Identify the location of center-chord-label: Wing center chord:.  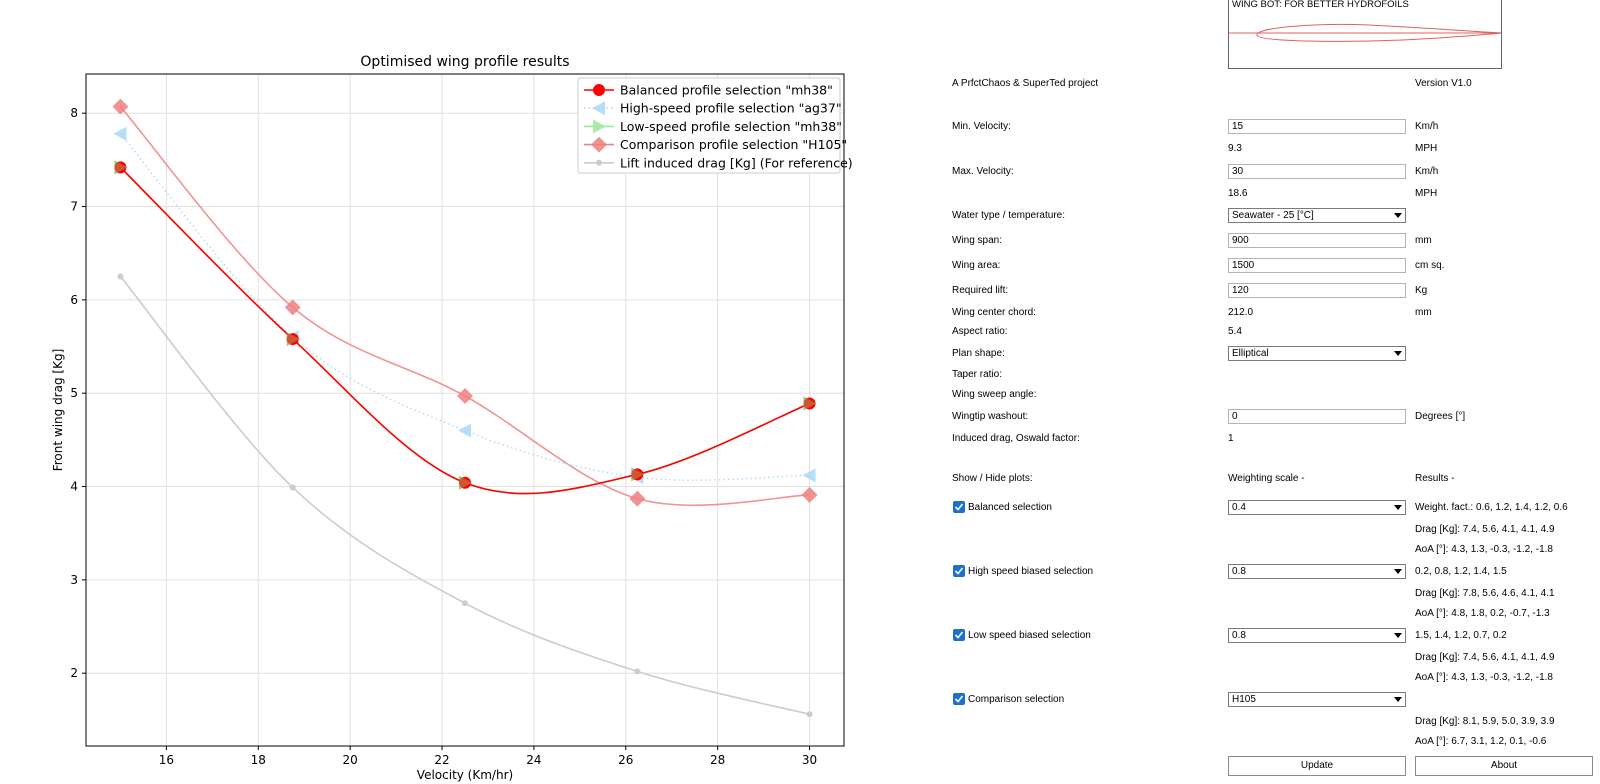
(994, 312).